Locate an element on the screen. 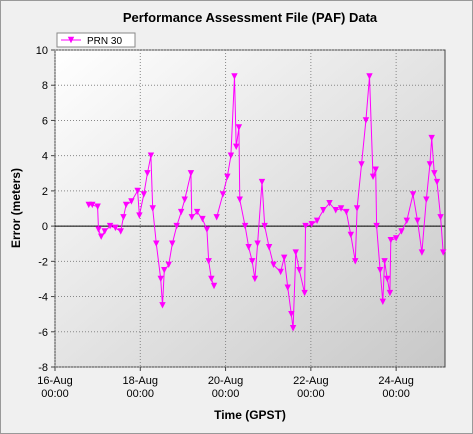 Image resolution: width=473 pixels, height=434 pixels. y-tick-label: -4 is located at coordinates (43, 298).